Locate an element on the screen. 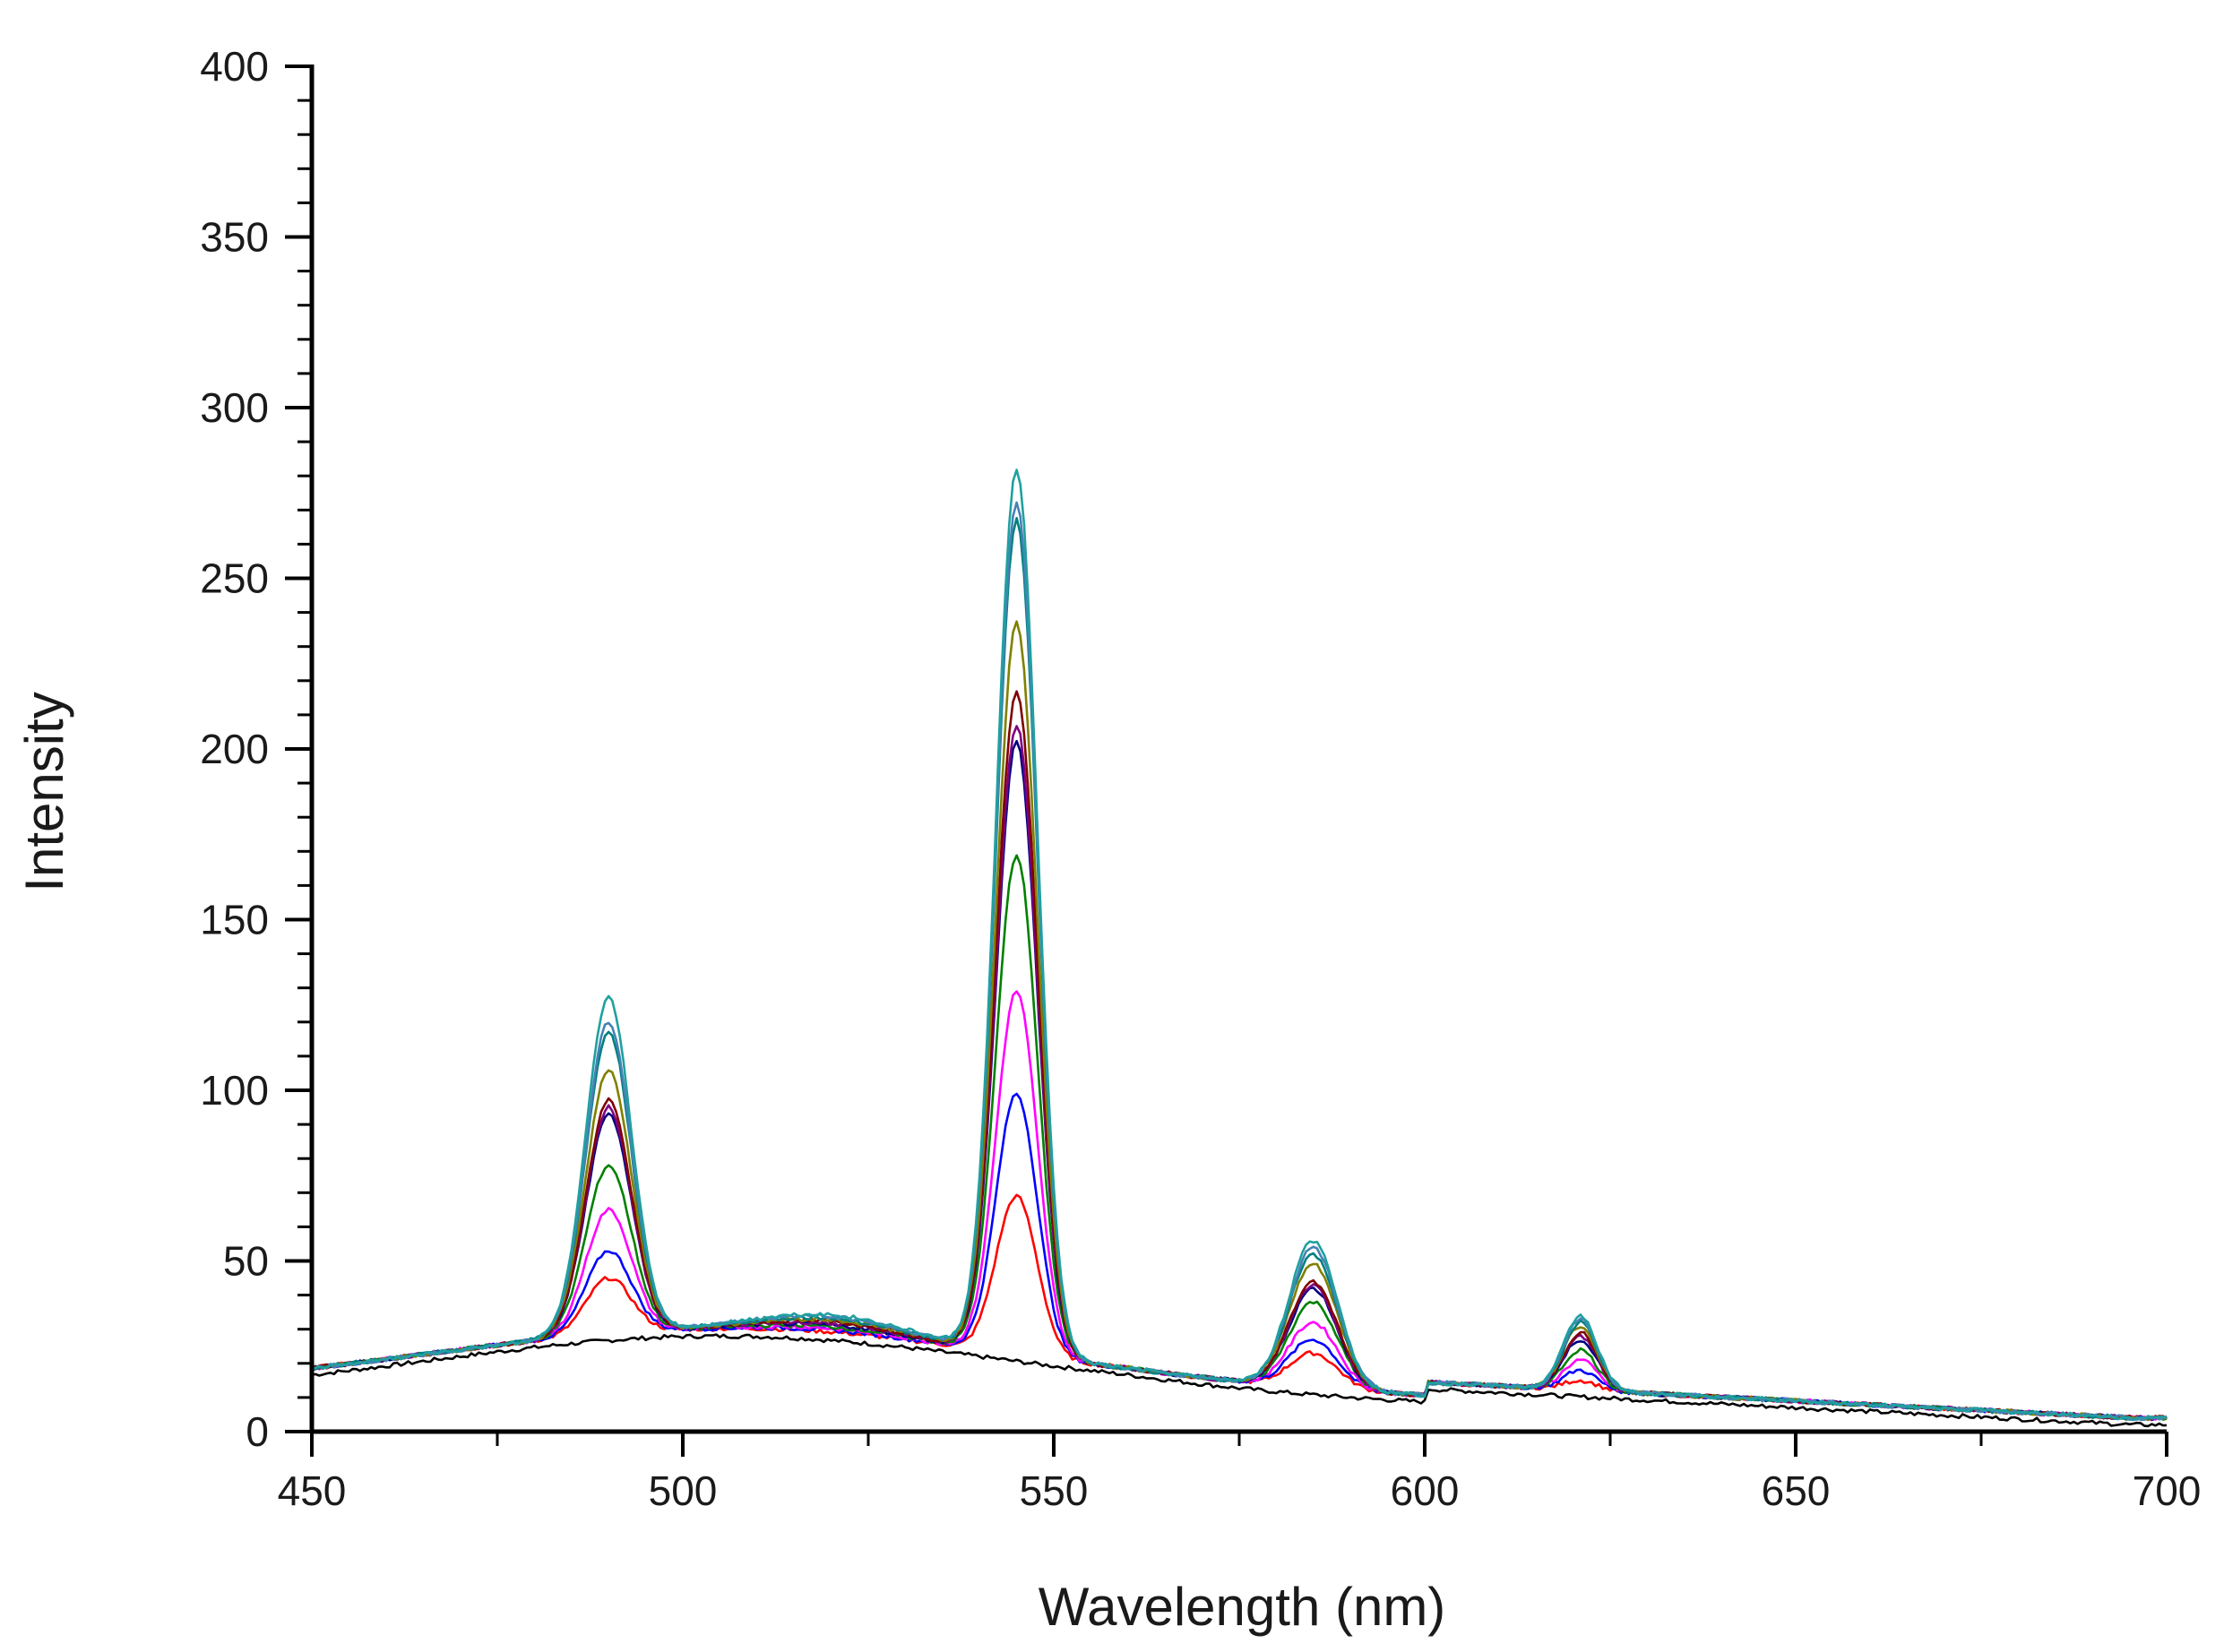  y-tick-label: 350 is located at coordinates (235, 238).